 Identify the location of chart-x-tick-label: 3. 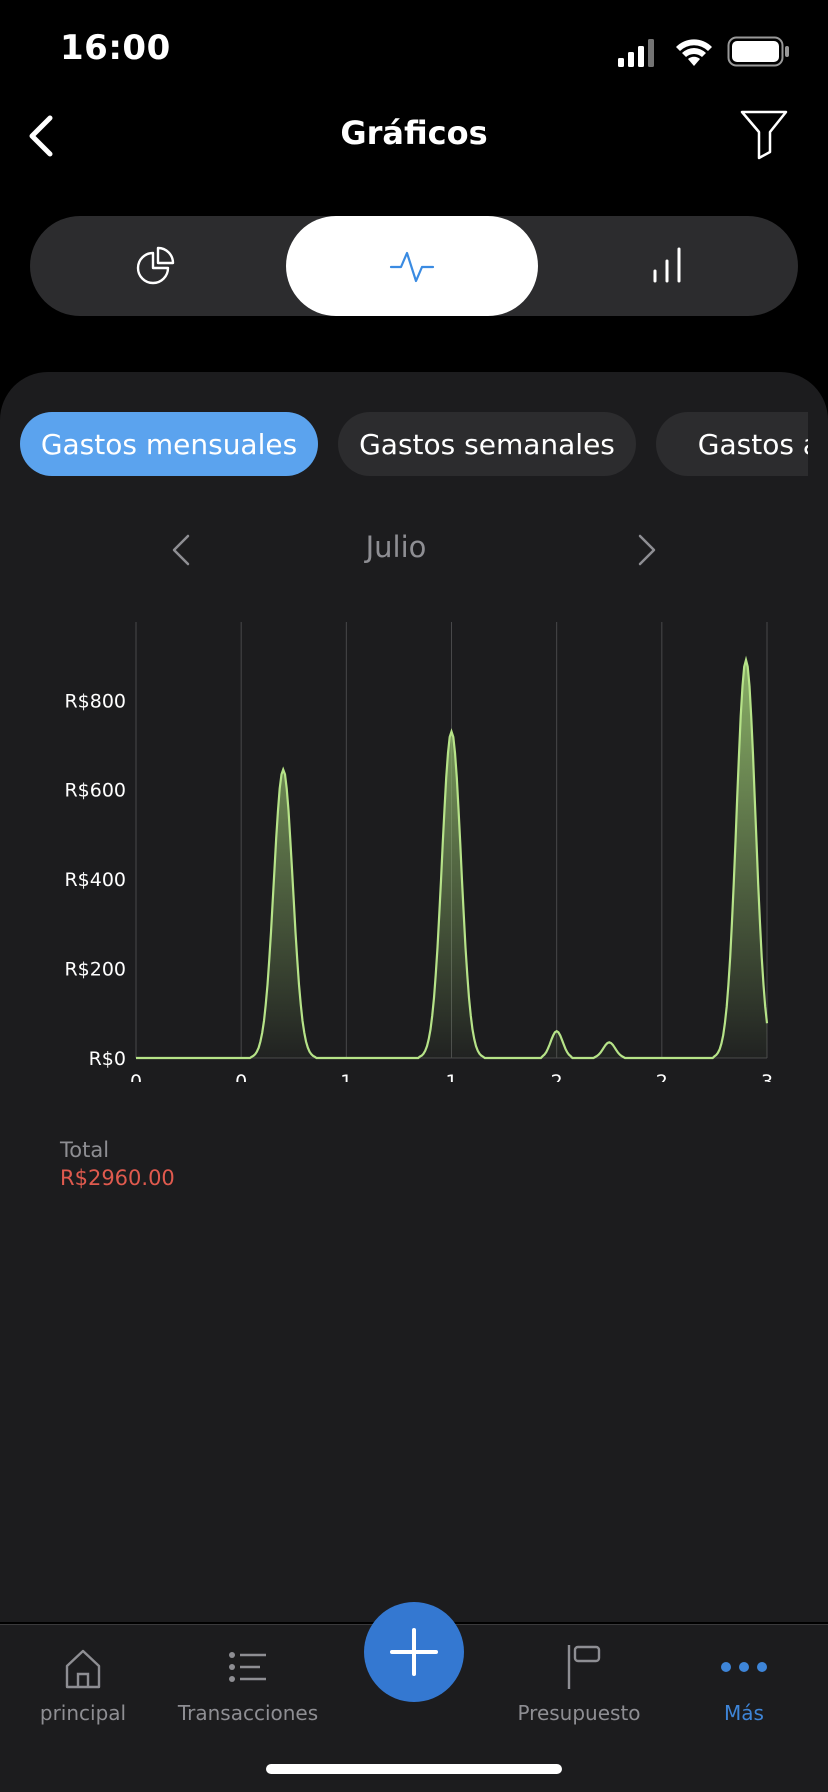
(767, 1076).